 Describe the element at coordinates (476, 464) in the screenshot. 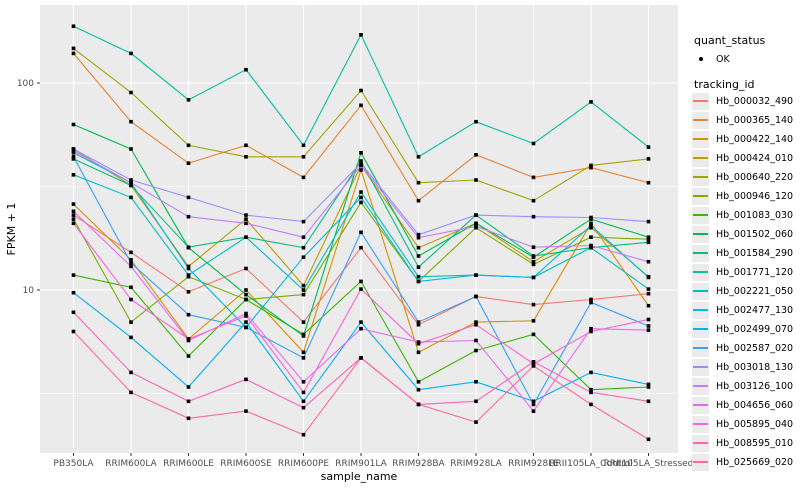

I see `x-tick-label: RRIM928LA` at that location.